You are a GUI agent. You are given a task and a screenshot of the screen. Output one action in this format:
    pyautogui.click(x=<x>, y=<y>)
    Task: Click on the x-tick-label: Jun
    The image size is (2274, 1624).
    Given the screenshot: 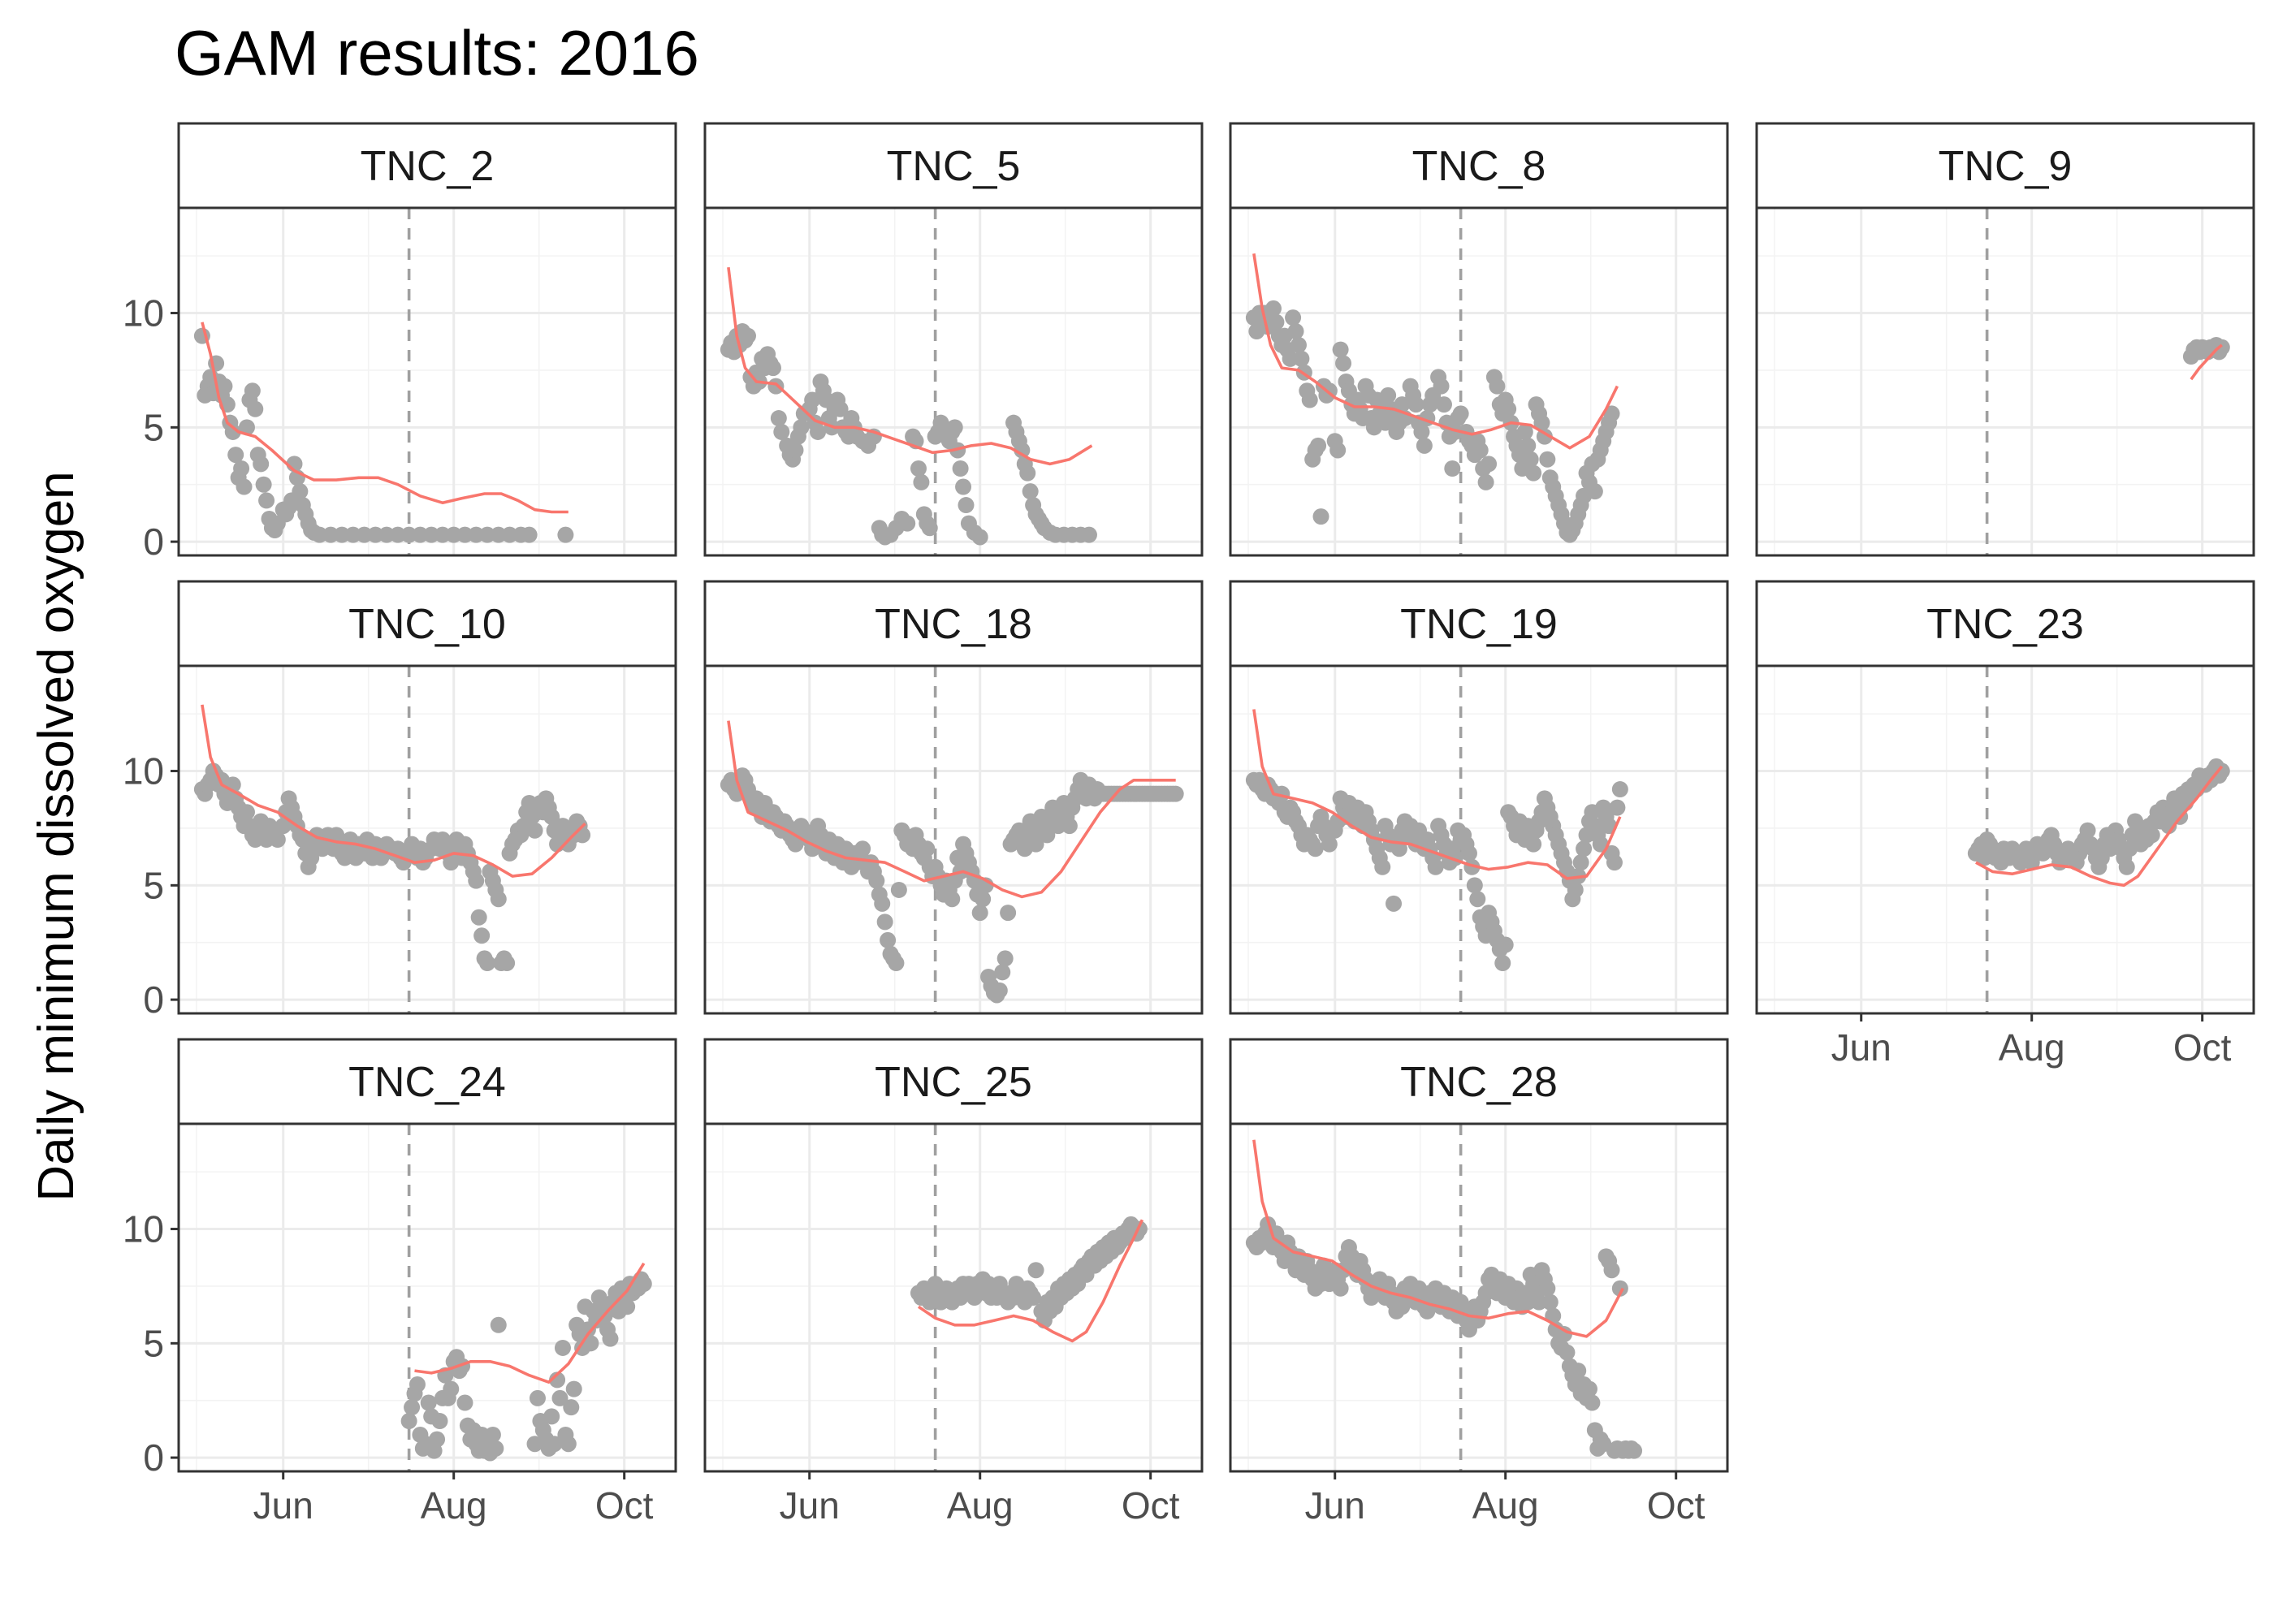 What is the action you would take?
    pyautogui.click(x=283, y=1506)
    